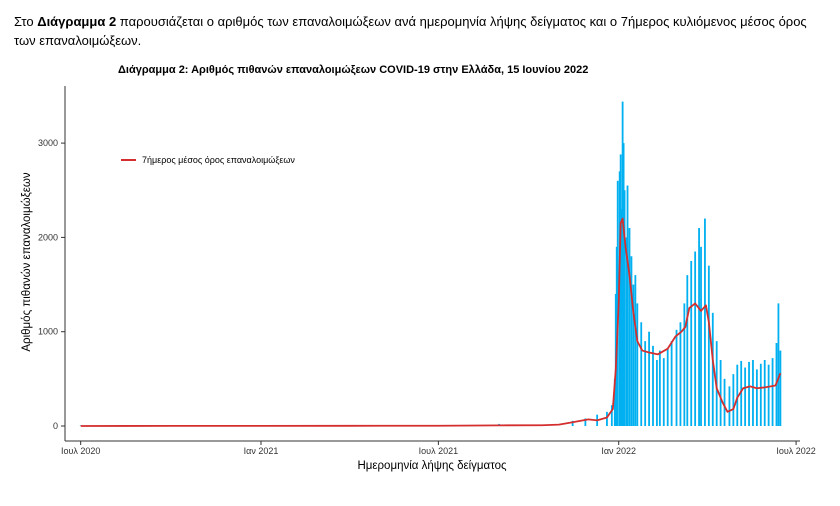 This screenshot has width=840, height=506. I want to click on y-tick-label: 0, so click(55, 426).